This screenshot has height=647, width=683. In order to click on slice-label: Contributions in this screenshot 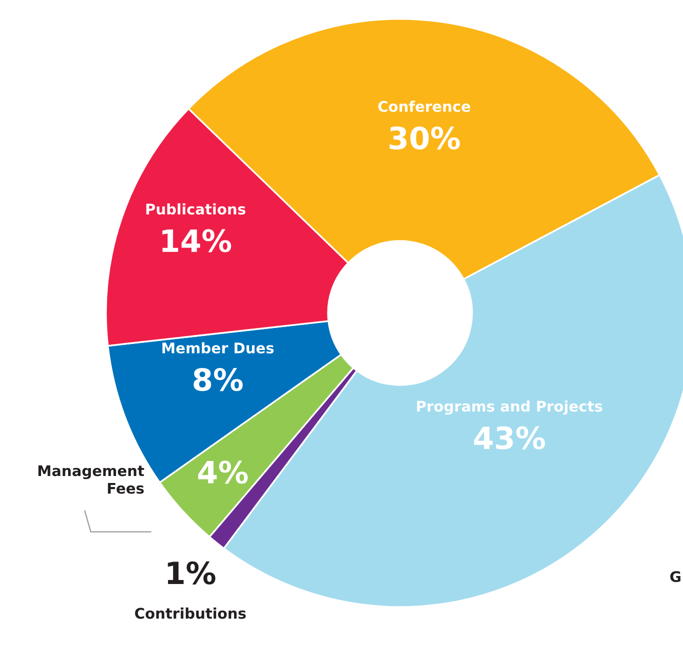, I will do `click(190, 613)`.